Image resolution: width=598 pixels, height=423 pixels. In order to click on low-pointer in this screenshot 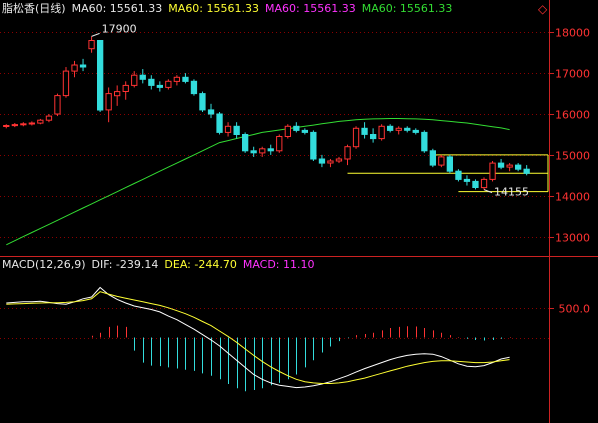, I will do `click(488, 191)`.